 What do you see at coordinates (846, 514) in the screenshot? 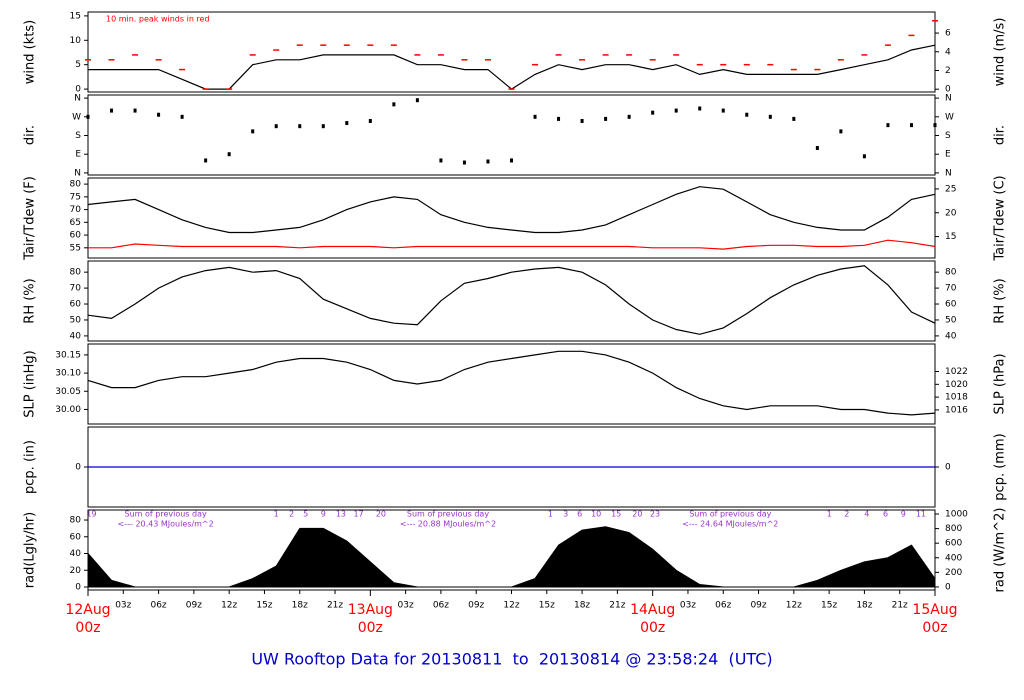
I see `hour-mark: 2` at bounding box center [846, 514].